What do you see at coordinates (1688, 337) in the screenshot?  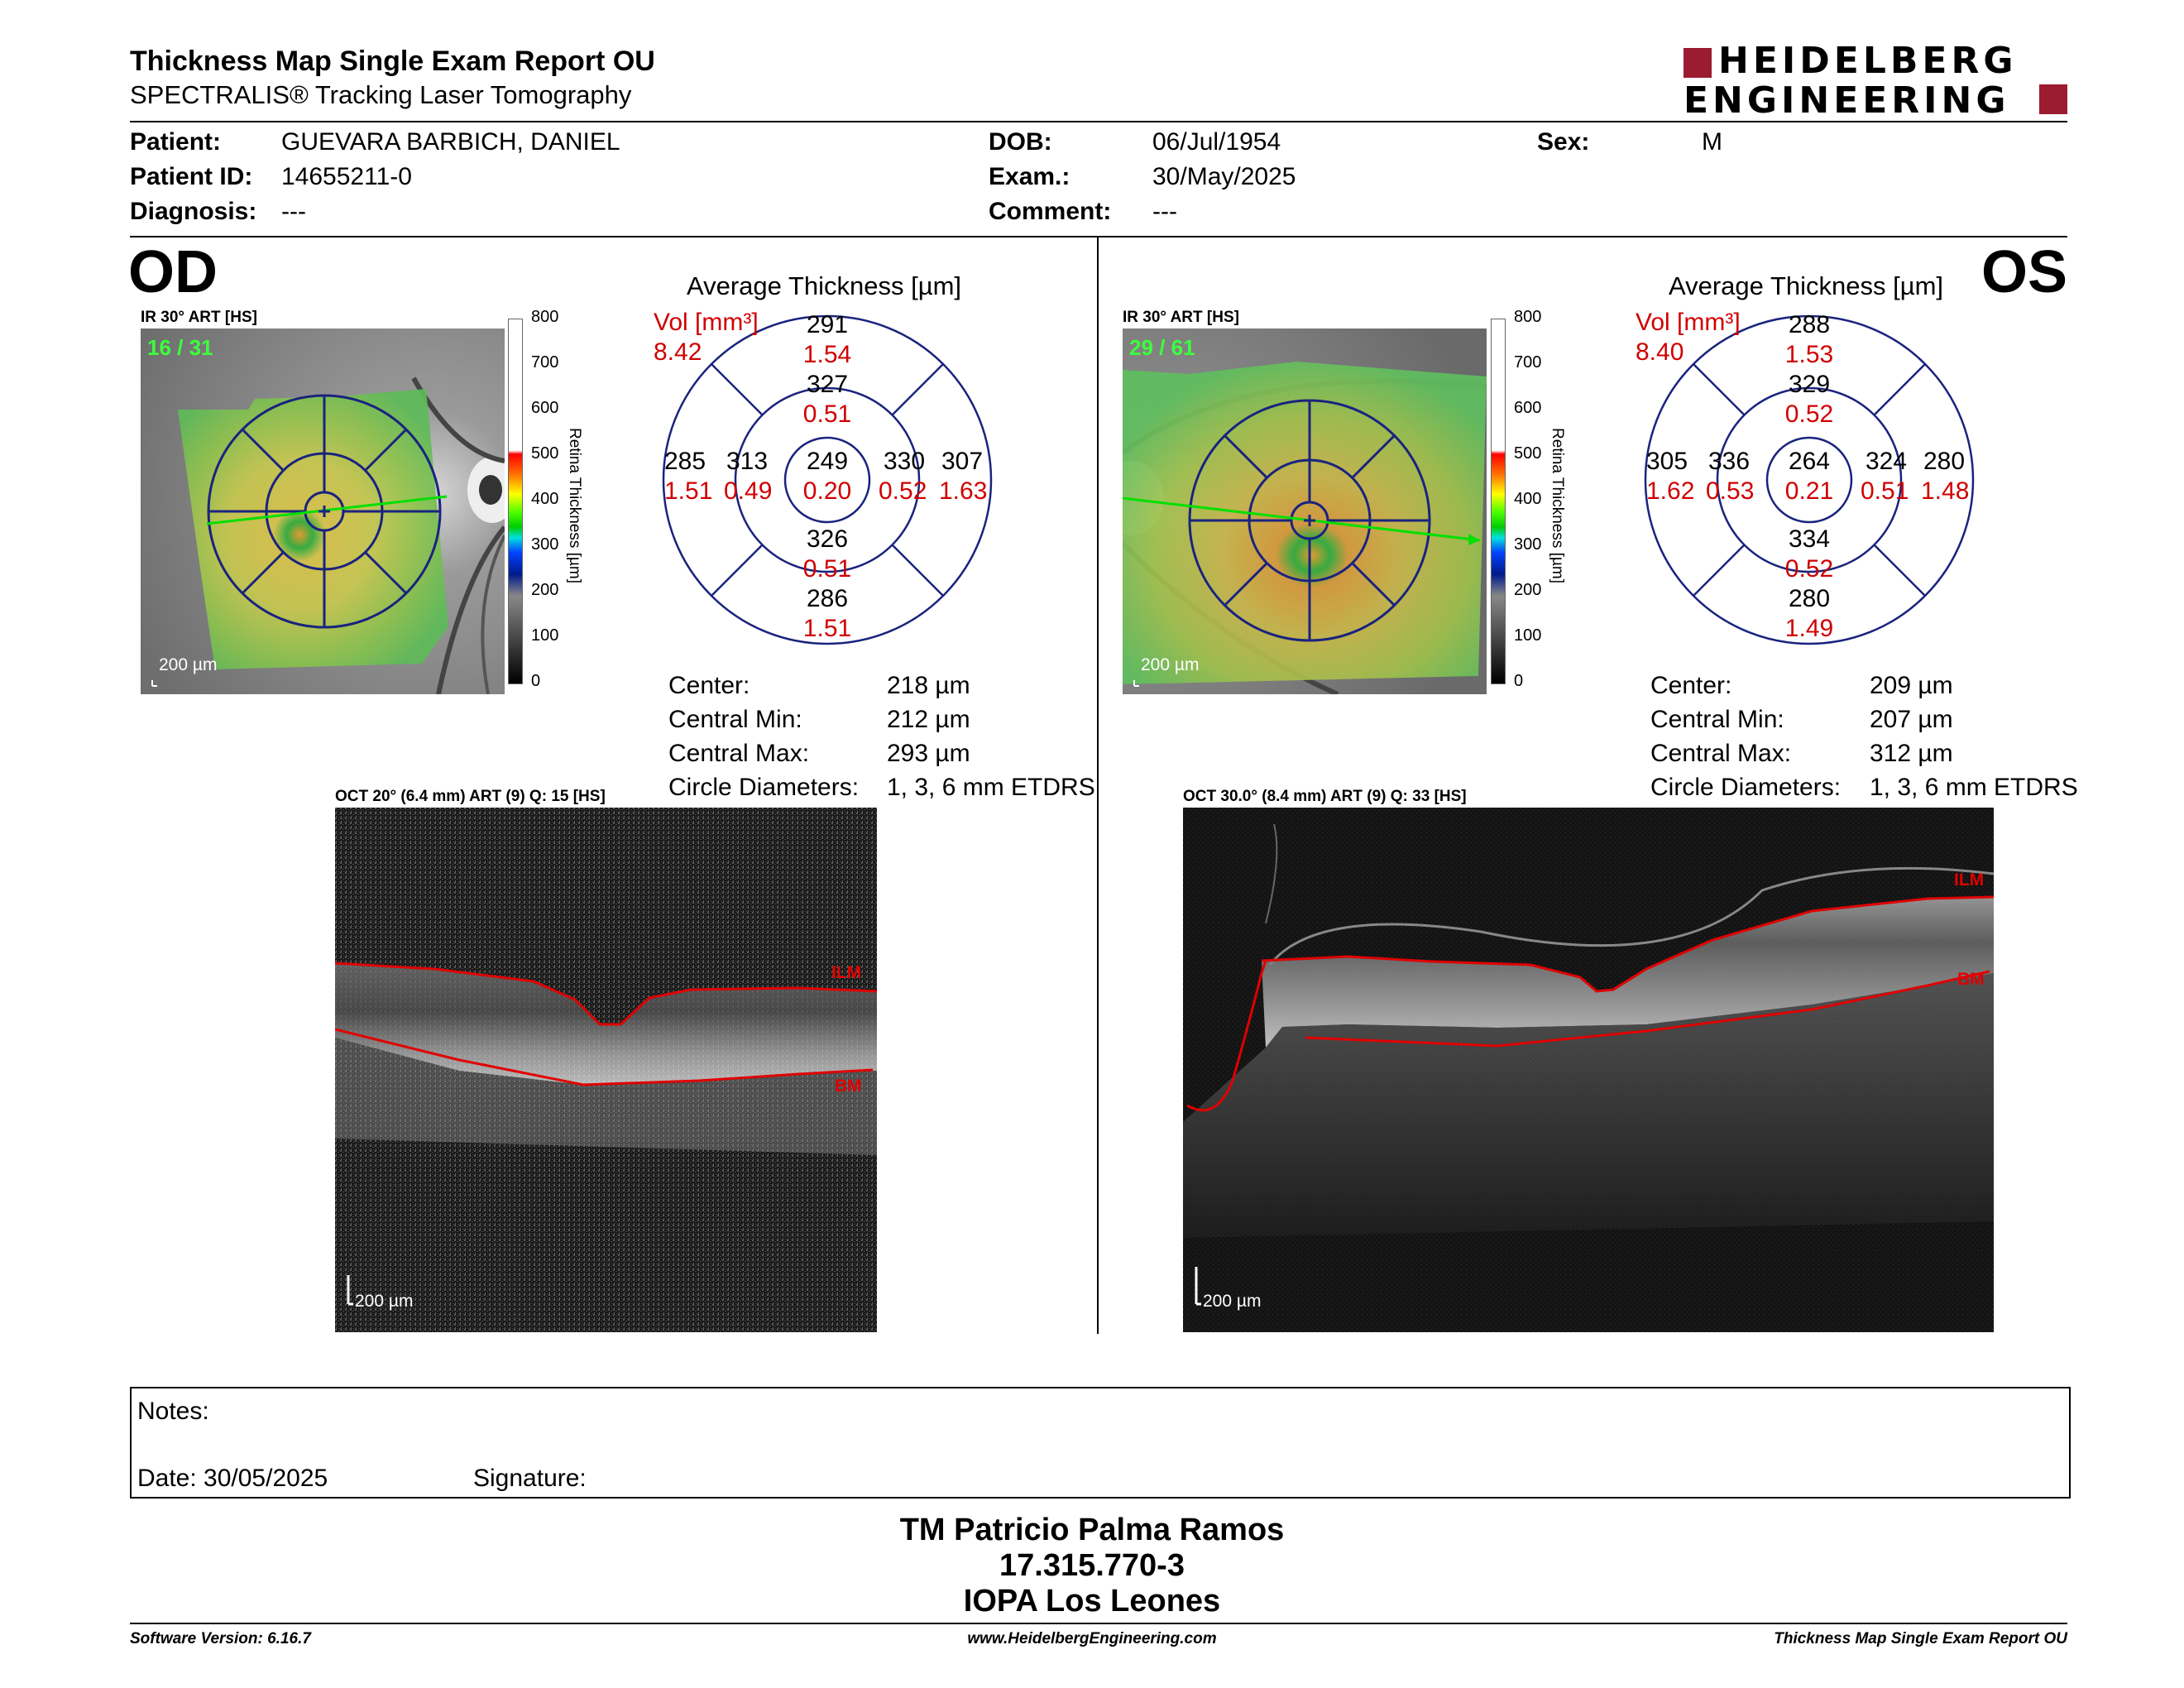 I see `os-vol-box: Vol [mm³] 8.40` at bounding box center [1688, 337].